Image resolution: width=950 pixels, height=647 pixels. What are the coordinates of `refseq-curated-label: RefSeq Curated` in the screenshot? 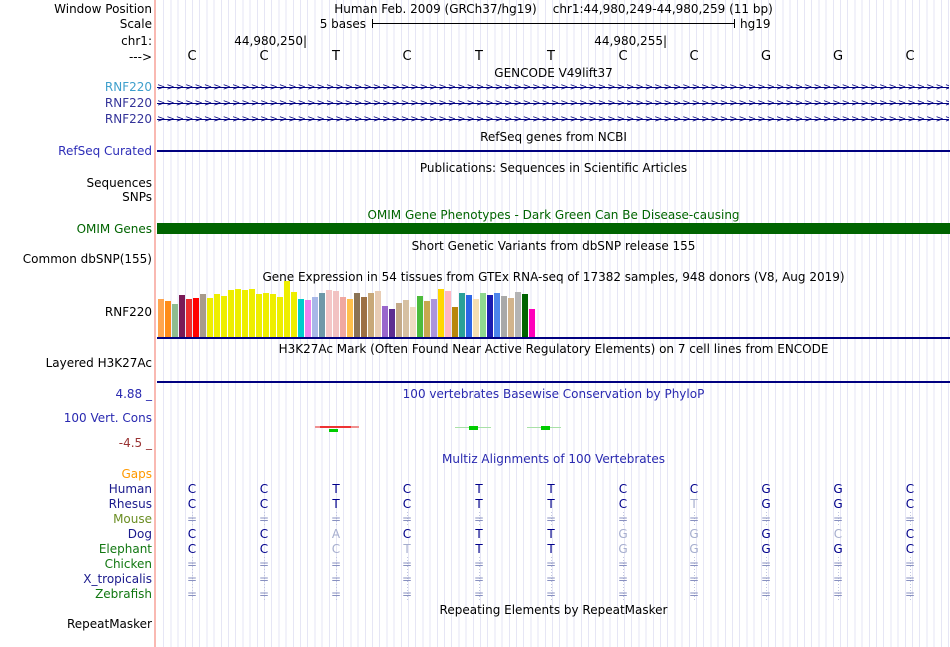 It's located at (105, 151).